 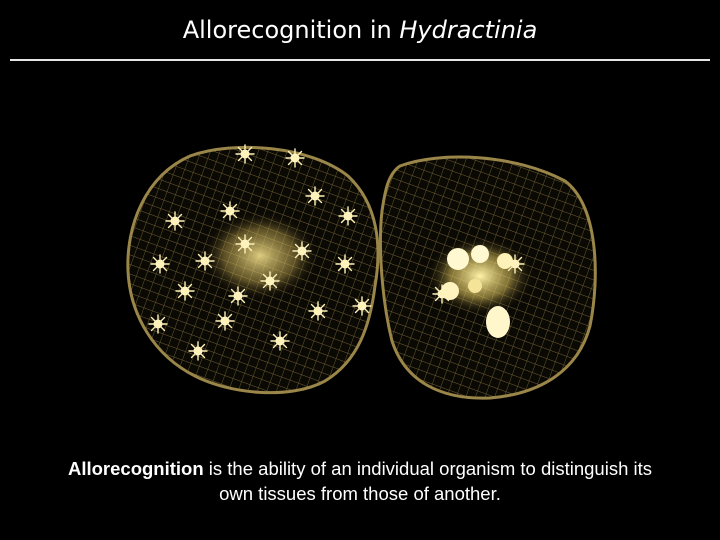 I want to click on title-genus: Hydractinia, so click(x=468, y=30).